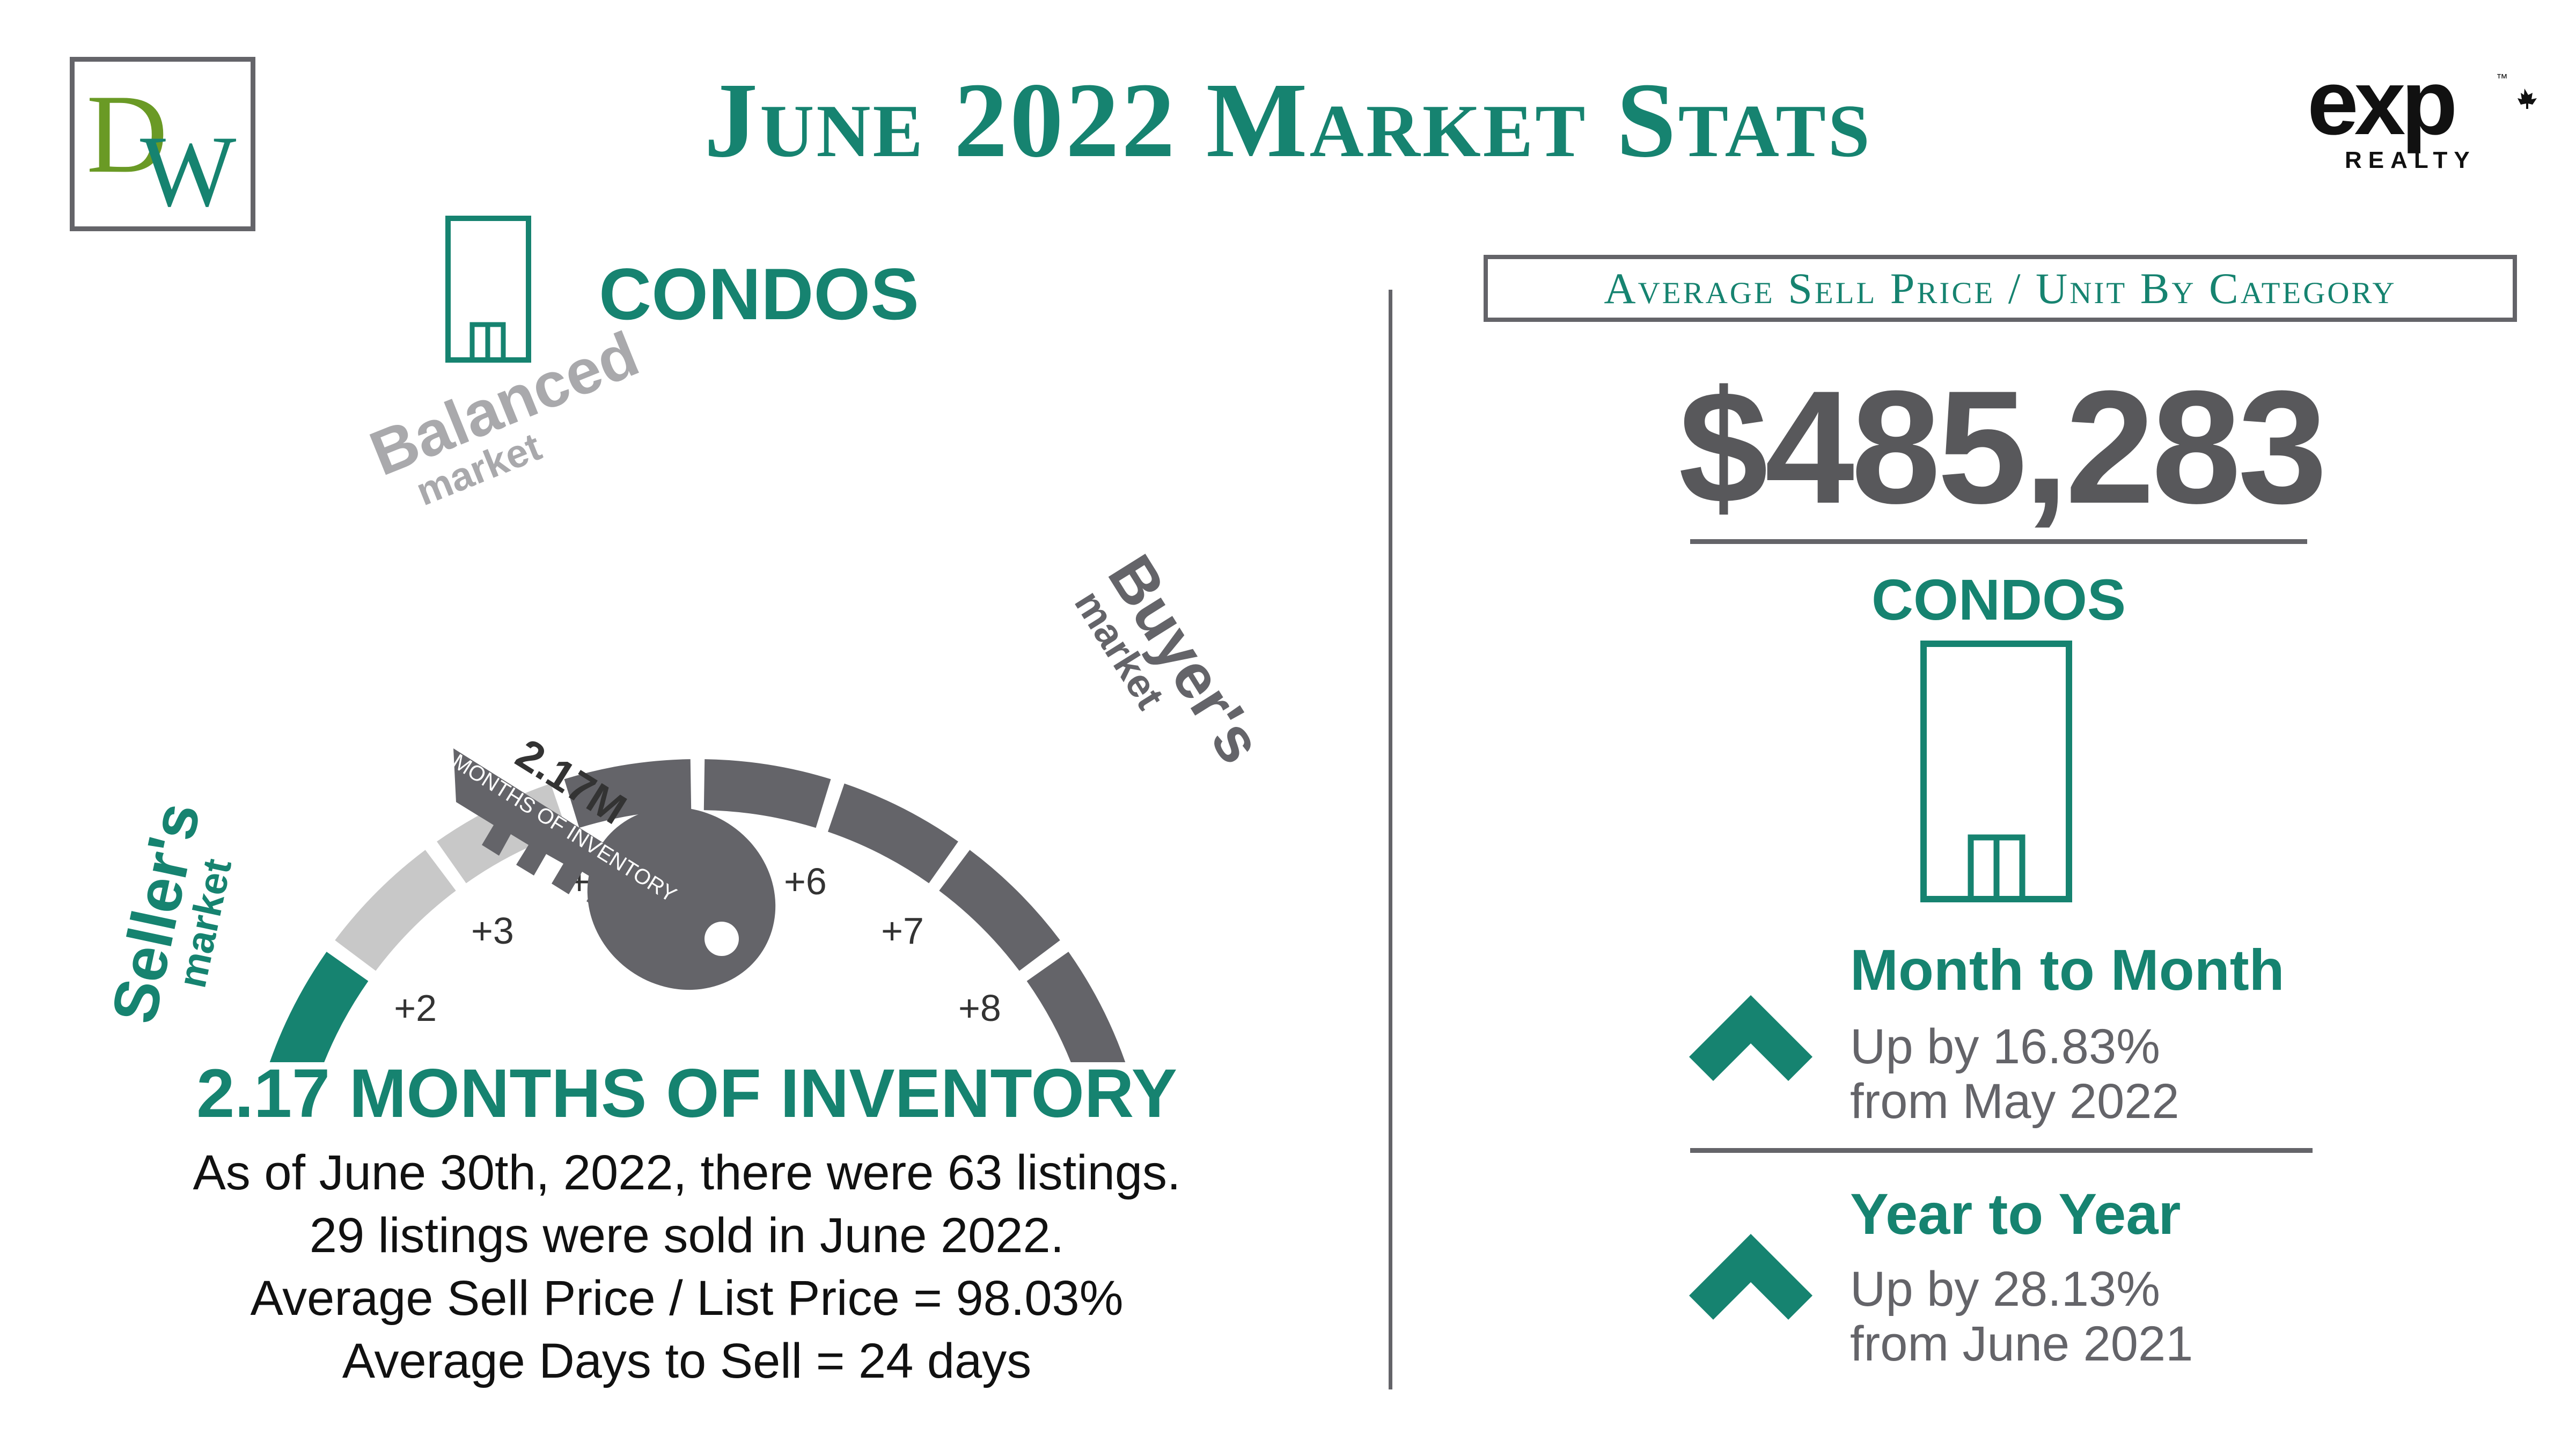  I want to click on gauge-tick-label: +8, so click(979, 1008).